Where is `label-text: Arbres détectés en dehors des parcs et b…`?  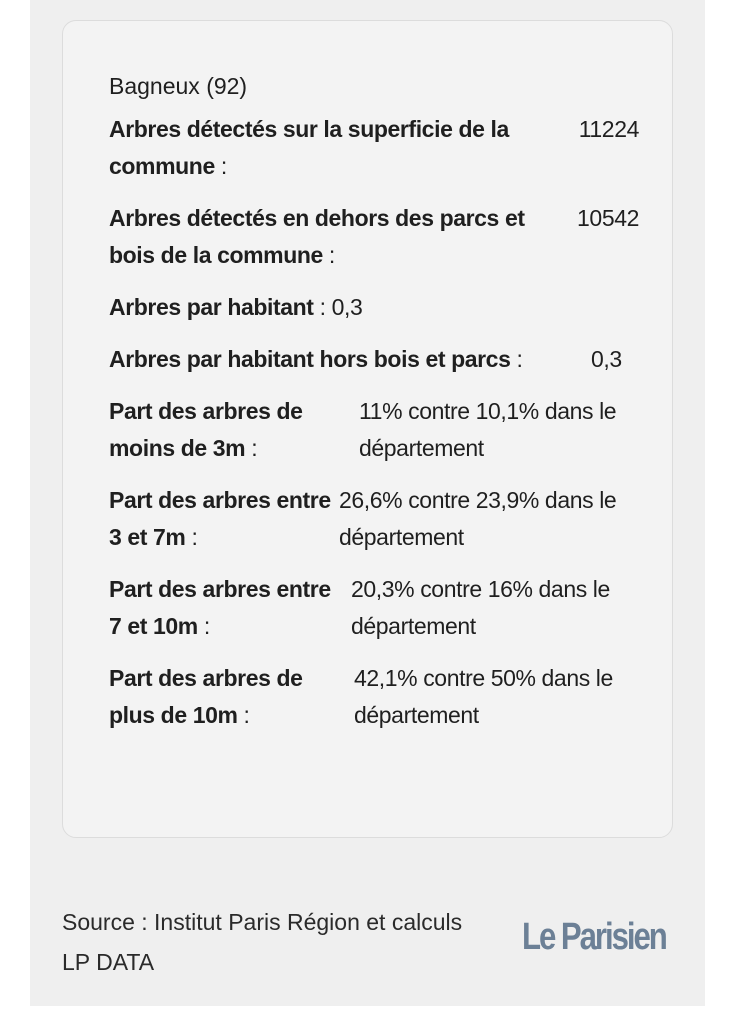
label-text: Arbres détectés en dehors des parcs et b… is located at coordinates (317, 236).